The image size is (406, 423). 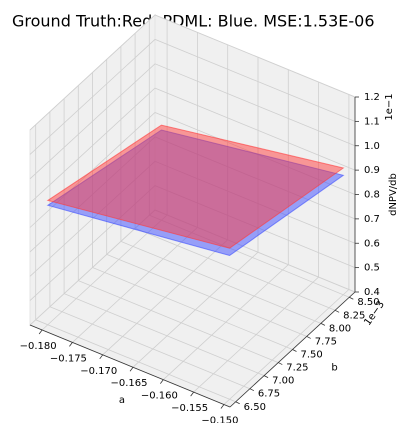 I want to click on x-tick-label: −0.165, so click(x=129, y=383).